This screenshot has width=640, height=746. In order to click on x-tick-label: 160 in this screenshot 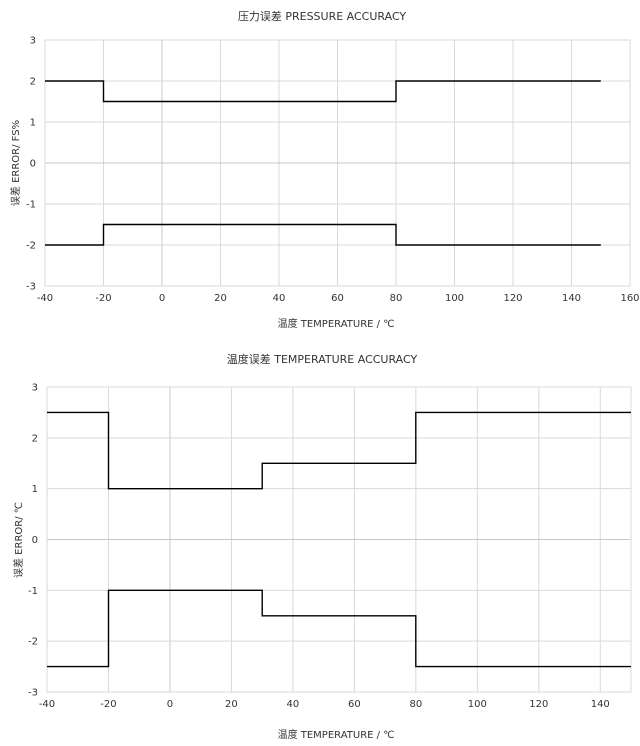, I will do `click(629, 298)`.